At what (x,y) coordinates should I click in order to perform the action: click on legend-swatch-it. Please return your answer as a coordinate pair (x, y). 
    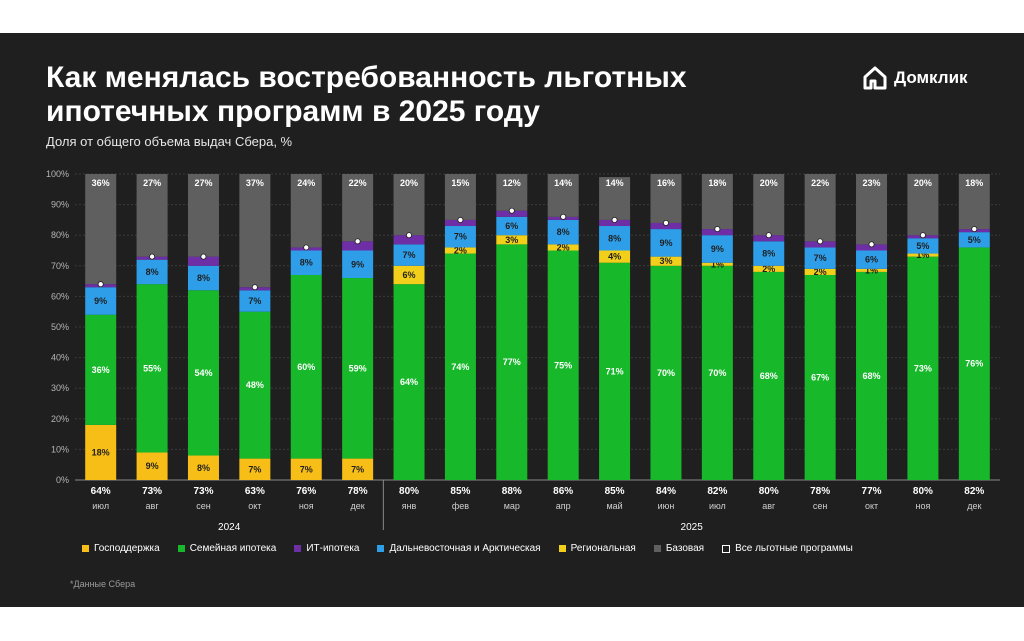
    Looking at the image, I should click on (298, 548).